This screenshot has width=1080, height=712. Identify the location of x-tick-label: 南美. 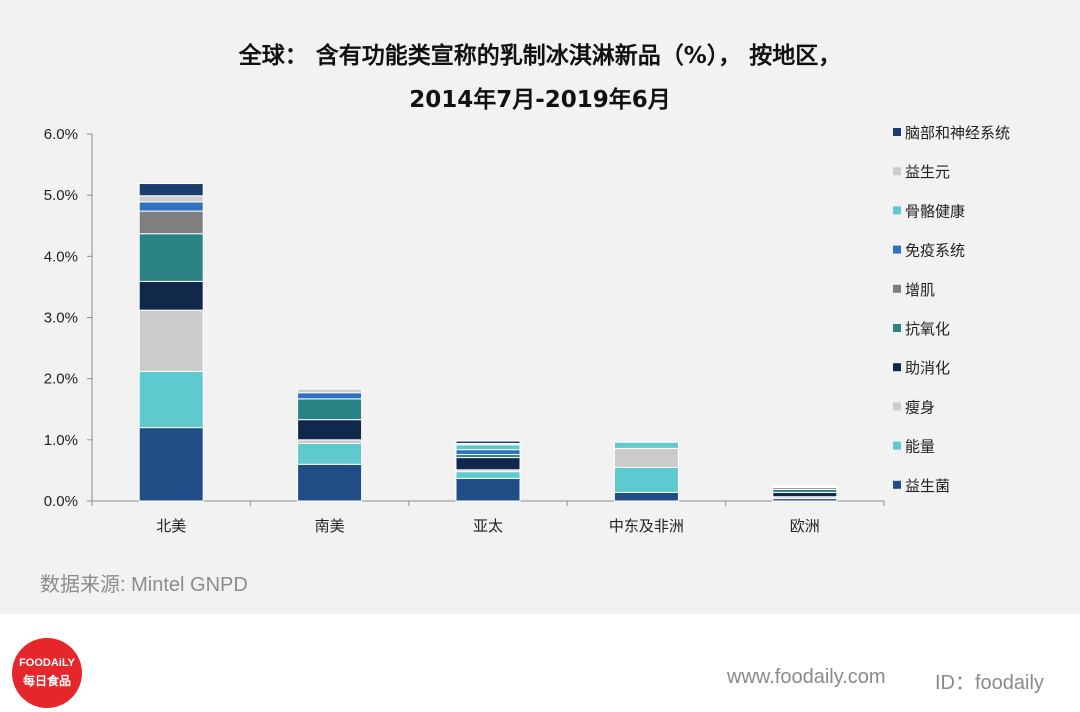
(330, 526).